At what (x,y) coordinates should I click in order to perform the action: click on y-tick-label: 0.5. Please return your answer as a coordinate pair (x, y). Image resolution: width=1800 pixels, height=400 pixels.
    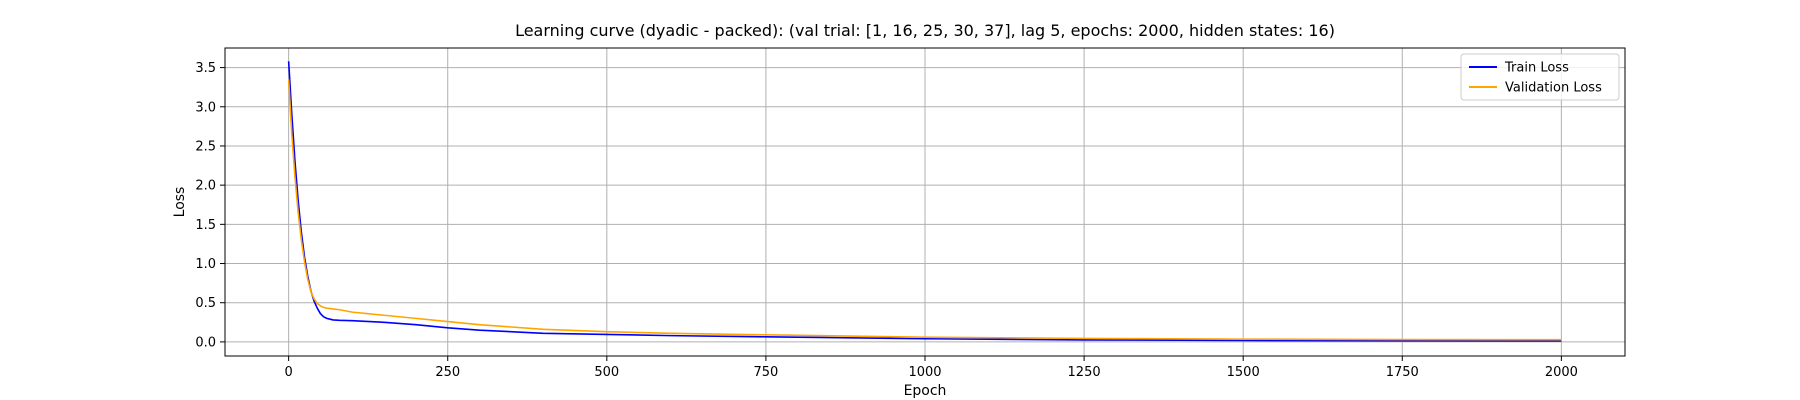
    Looking at the image, I should click on (205, 303).